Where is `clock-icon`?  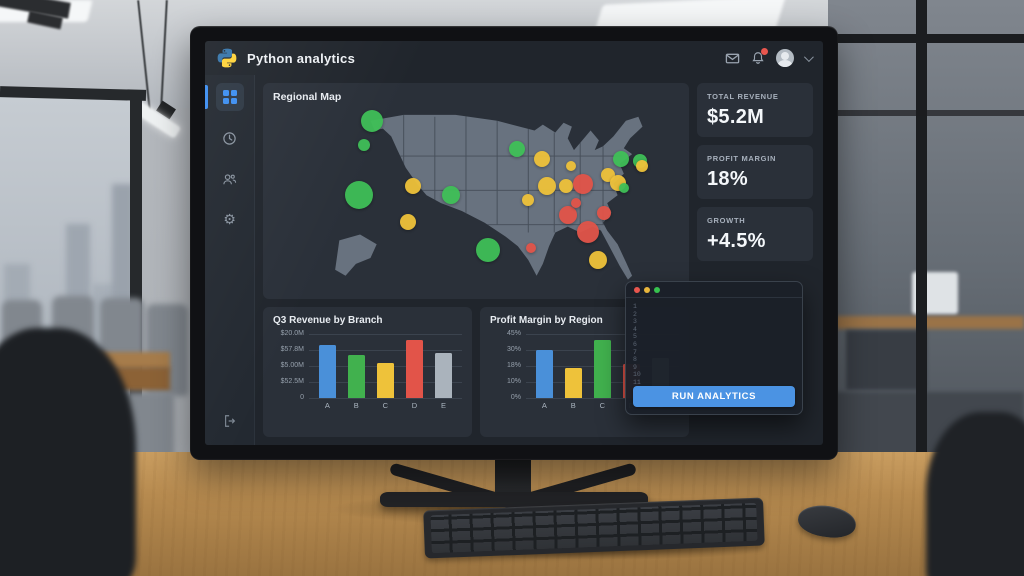 clock-icon is located at coordinates (229, 138).